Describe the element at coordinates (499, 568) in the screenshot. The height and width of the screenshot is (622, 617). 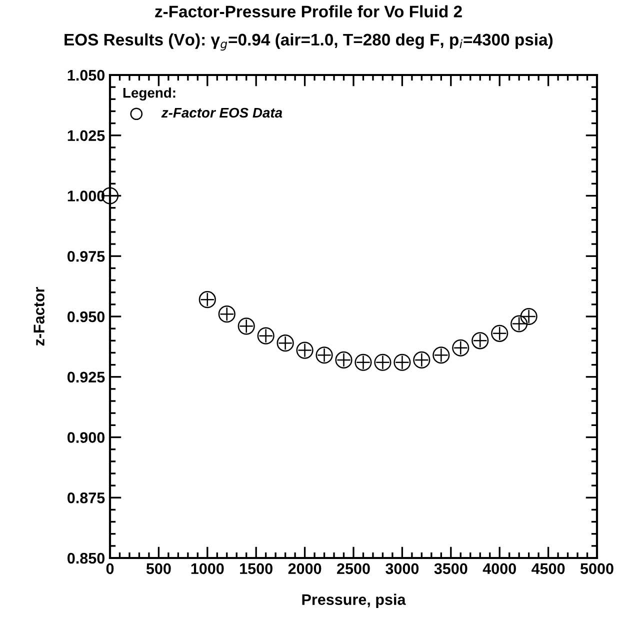
I see `x-tick-label: 4000` at that location.